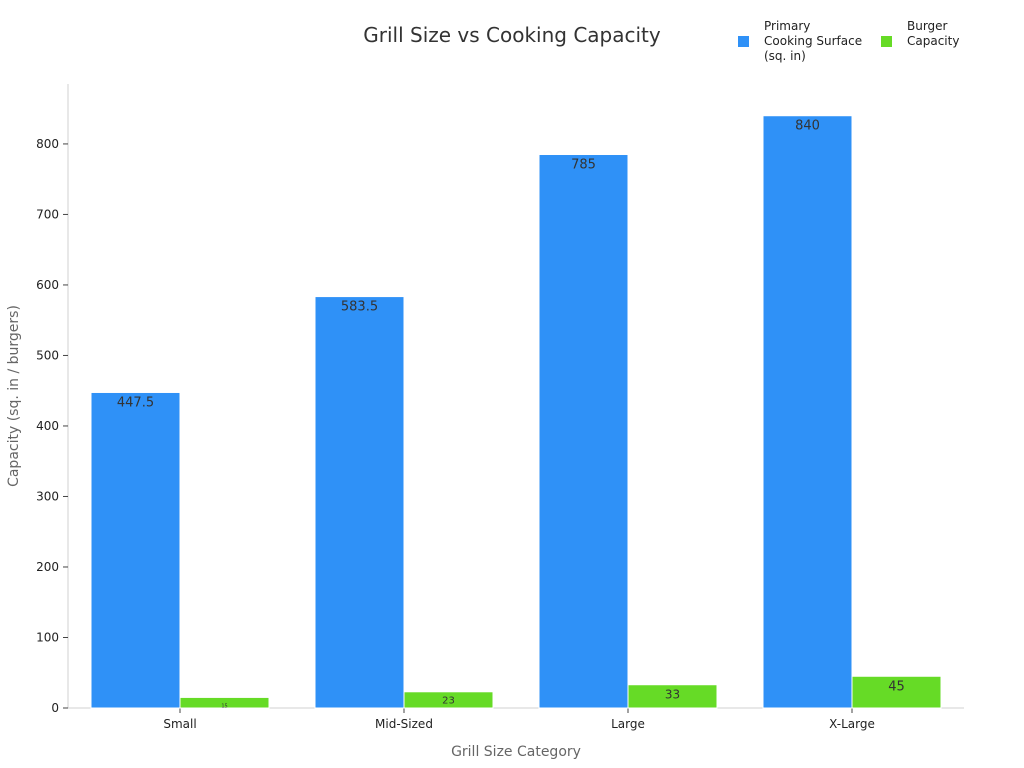 This screenshot has height=768, width=1024. What do you see at coordinates (359, 307) in the screenshot?
I see `data-label: 583.5` at bounding box center [359, 307].